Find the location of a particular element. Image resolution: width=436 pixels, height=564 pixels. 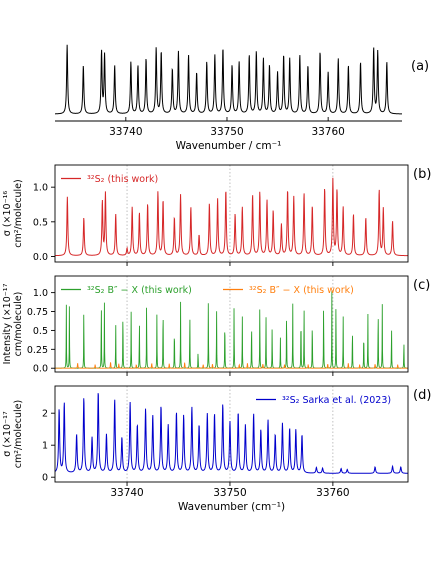

y-axis-label: σ (×10⁻¹⁶ is located at coordinates (7, 214).